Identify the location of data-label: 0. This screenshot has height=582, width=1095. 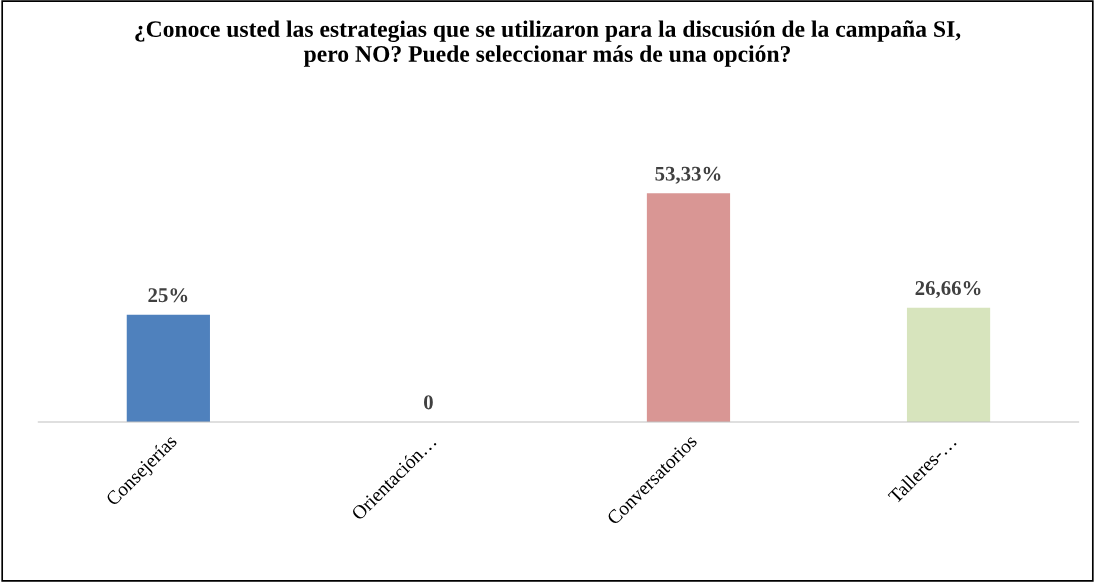
(428, 402).